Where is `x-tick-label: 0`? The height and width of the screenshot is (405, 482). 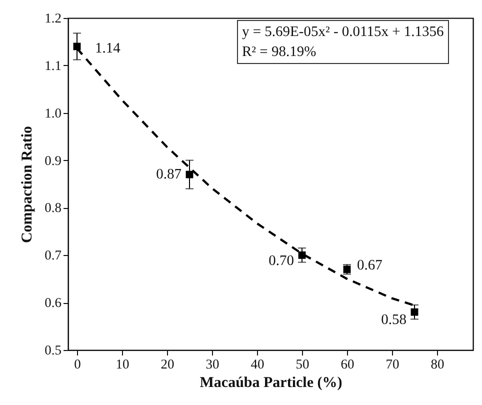
x-tick-label: 0 is located at coordinates (78, 364).